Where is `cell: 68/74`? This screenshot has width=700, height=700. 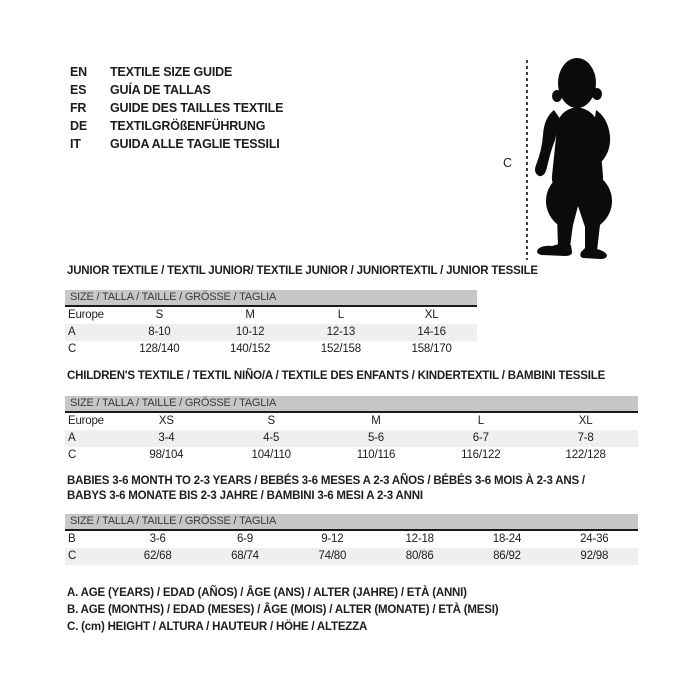
cell: 68/74 is located at coordinates (245, 556).